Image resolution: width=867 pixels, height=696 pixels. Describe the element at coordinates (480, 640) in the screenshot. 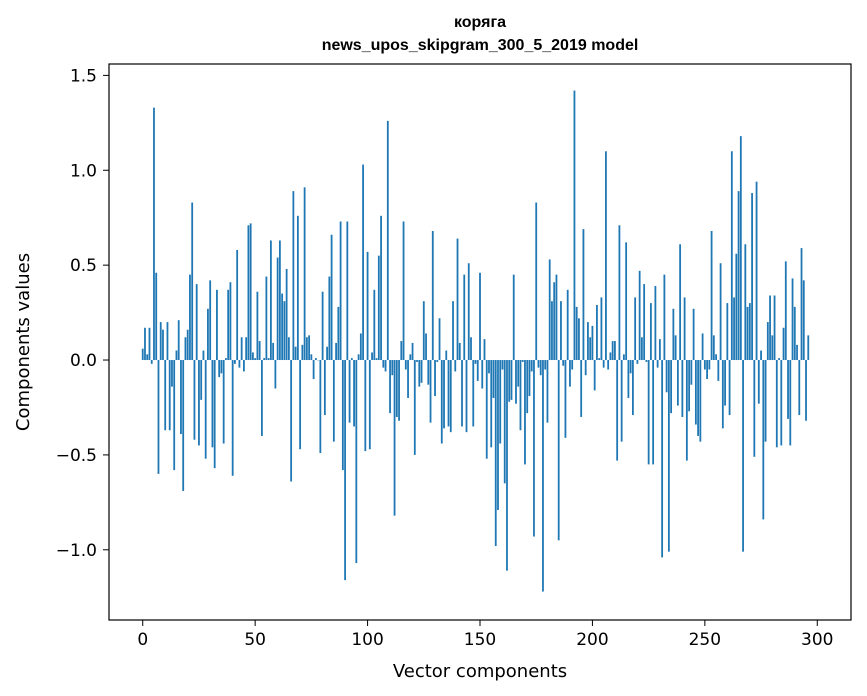

I see `x-tick-label: 150` at that location.